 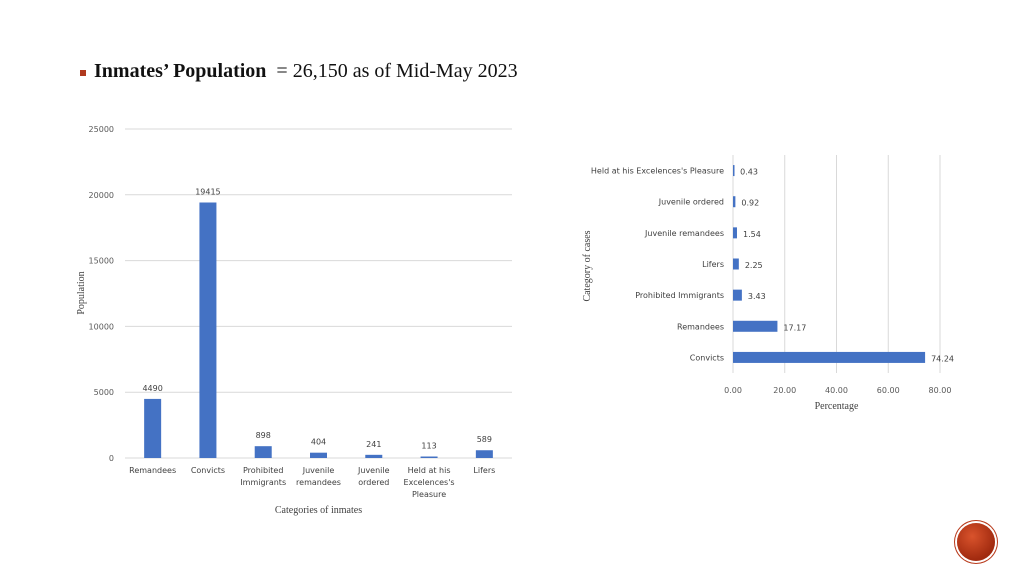 What do you see at coordinates (679, 295) in the screenshot?
I see `y-tick-label: Prohibited Immigrants` at bounding box center [679, 295].